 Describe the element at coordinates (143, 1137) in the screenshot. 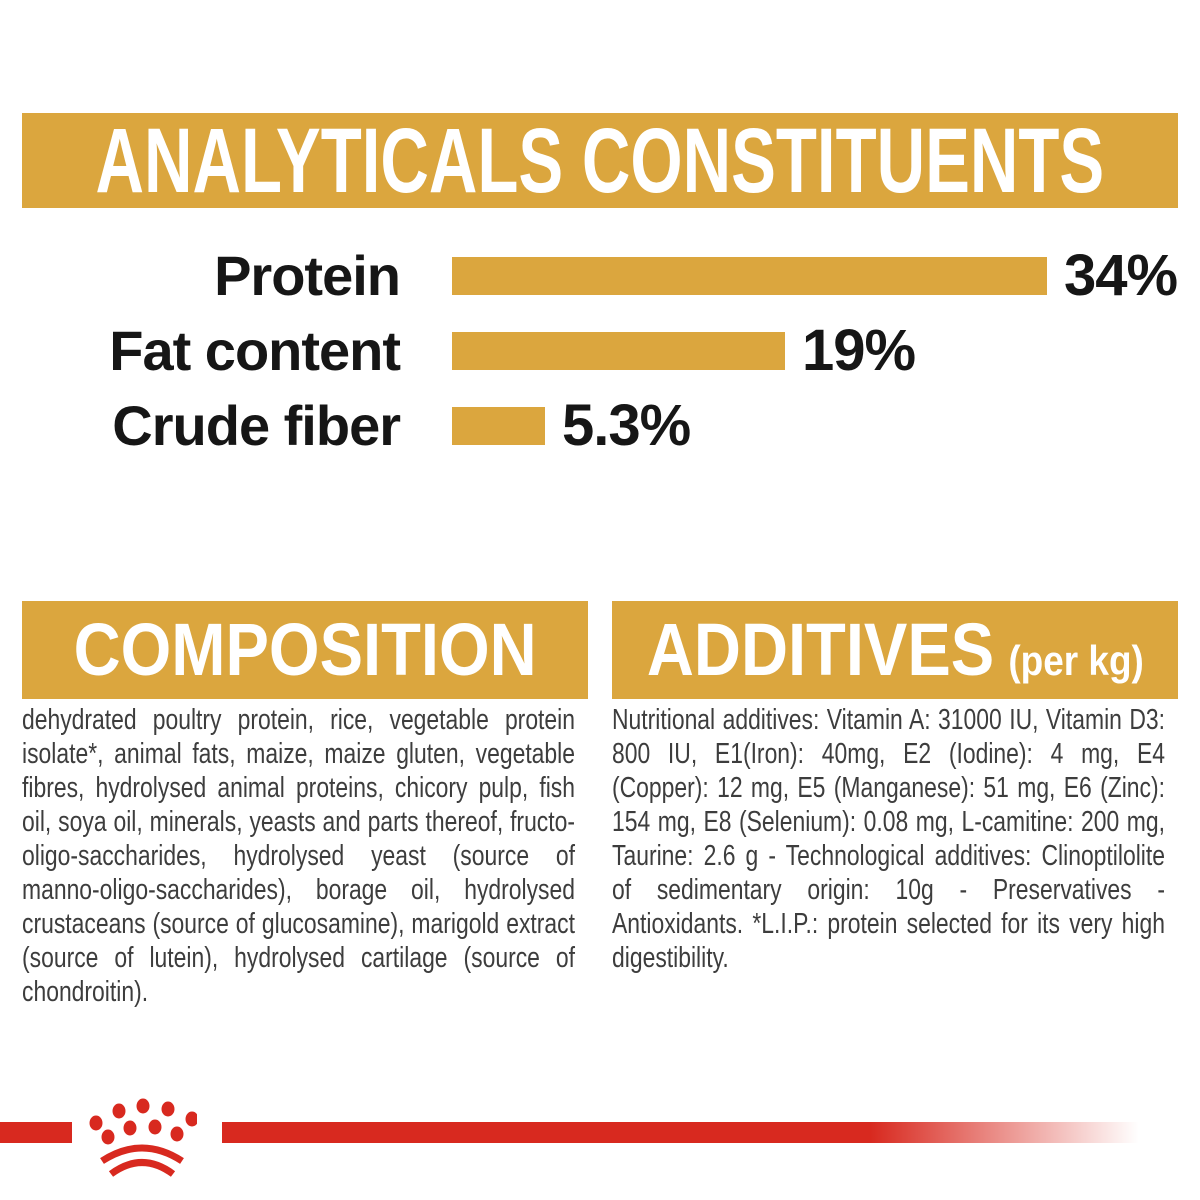

I see `royal-canin-crown-icon` at that location.